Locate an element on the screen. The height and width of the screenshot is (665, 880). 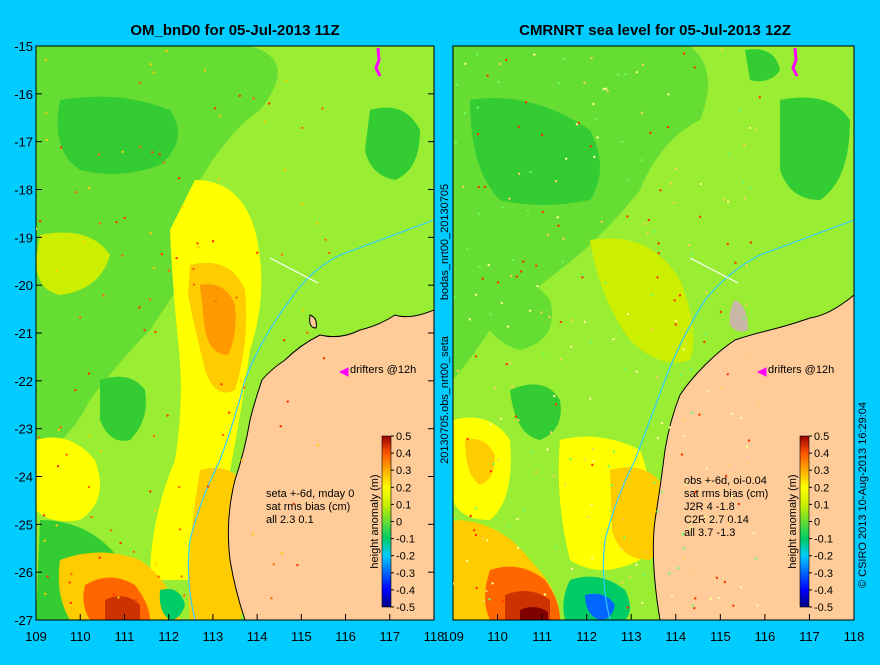
x-tick-label: 115 is located at coordinates (301, 636).